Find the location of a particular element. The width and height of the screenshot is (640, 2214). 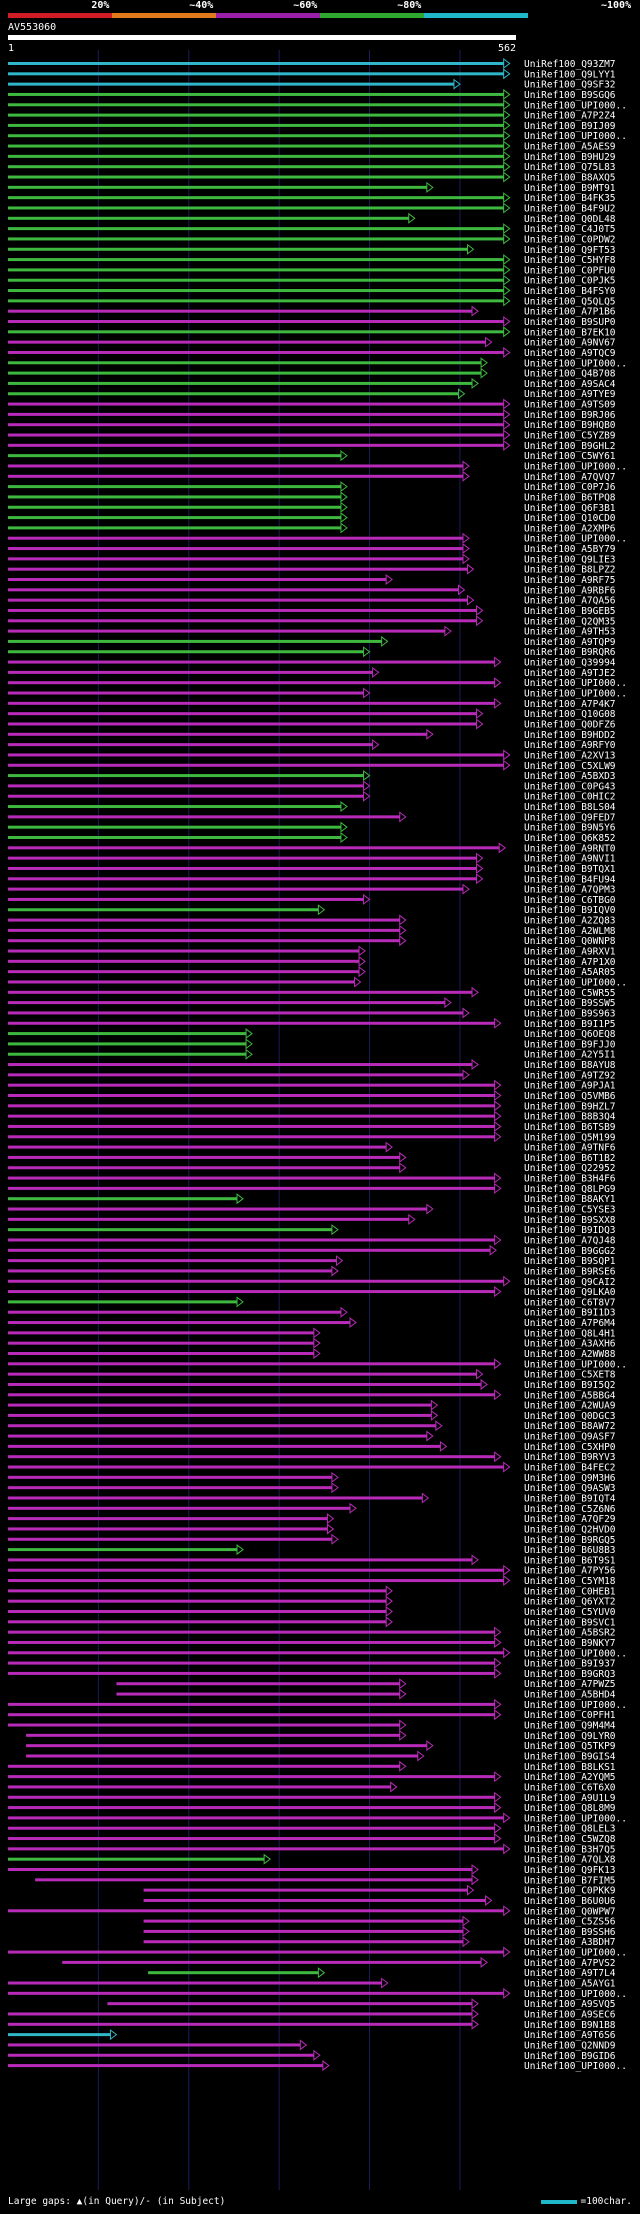

hit-label: UniRef100_B9I1P5 is located at coordinates (570, 1024).